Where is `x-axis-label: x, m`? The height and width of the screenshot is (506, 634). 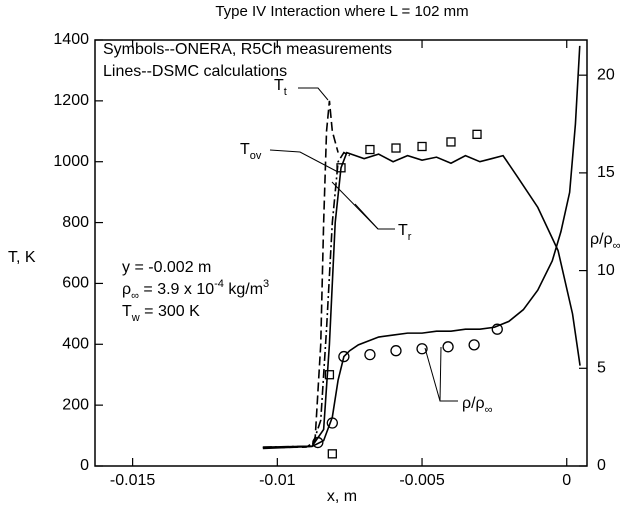 x-axis-label: x, m is located at coordinates (342, 496).